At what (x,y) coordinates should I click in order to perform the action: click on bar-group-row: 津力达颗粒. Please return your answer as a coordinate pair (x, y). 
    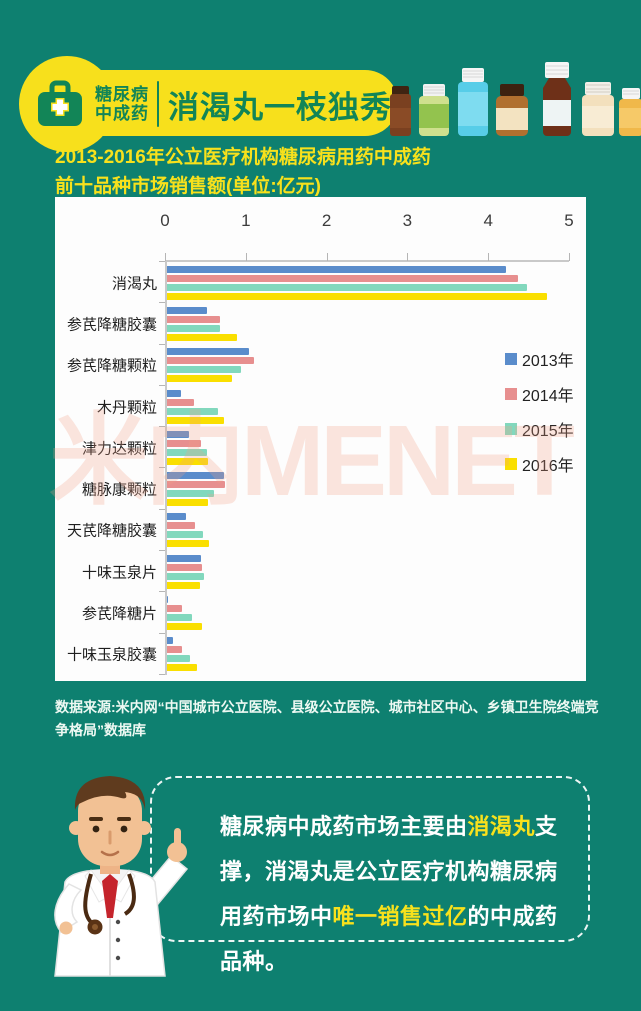
    Looking at the image, I should click on (326, 447).